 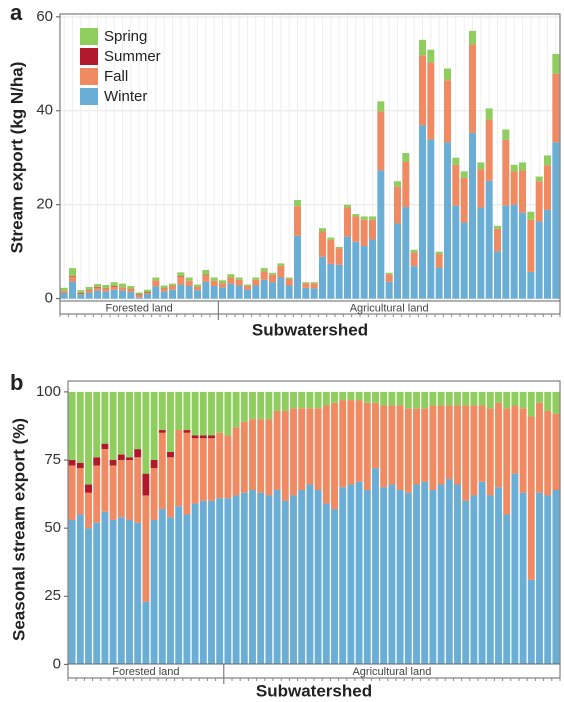 I want to click on legend-label: Winter, so click(x=125, y=96).